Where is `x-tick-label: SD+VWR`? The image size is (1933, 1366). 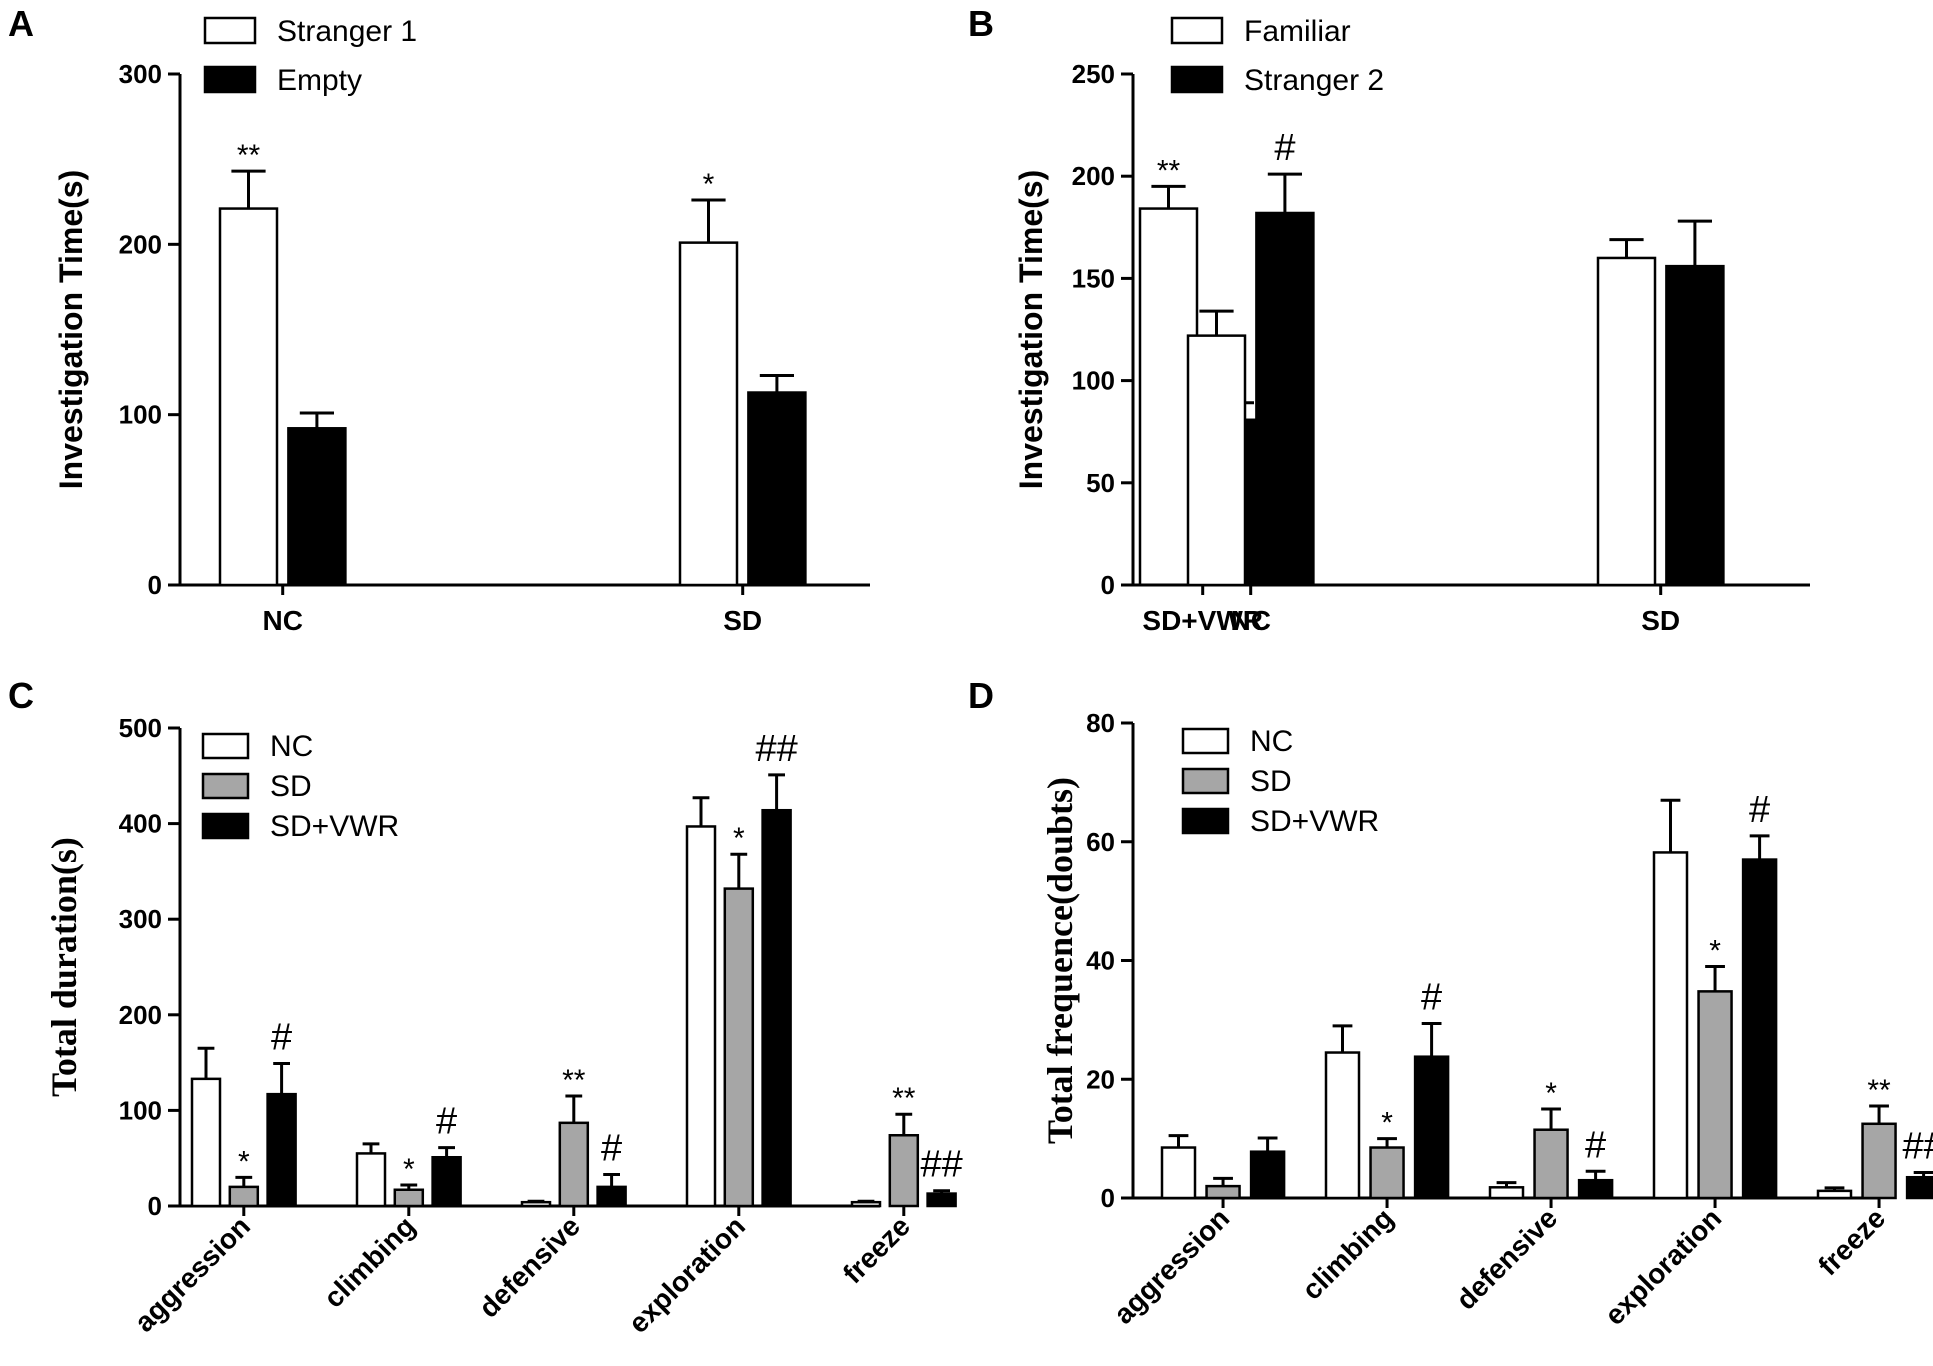
x-tick-label: SD+VWR is located at coordinates (1202, 620).